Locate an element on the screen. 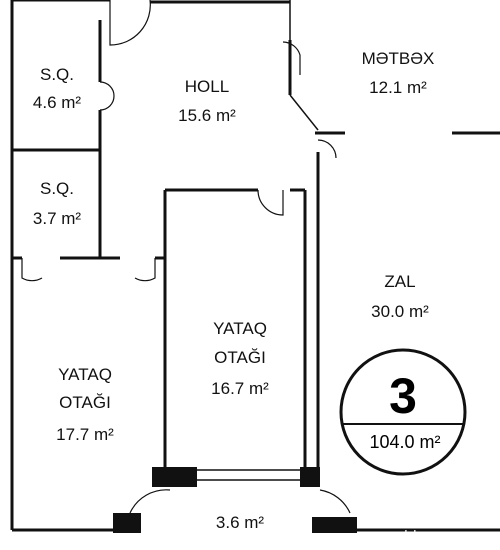 The height and width of the screenshot is (550, 500). bath2-area: 3.7 m² is located at coordinates (57, 218).